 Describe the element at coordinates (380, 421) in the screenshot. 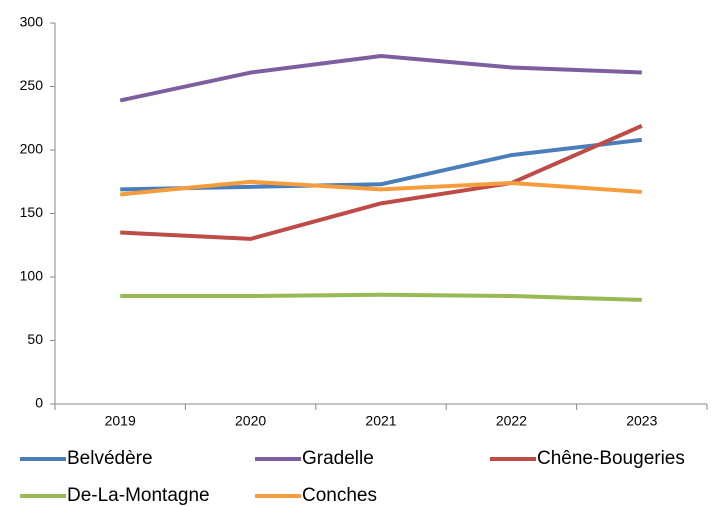

I see `x-tick-label: 2021` at that location.